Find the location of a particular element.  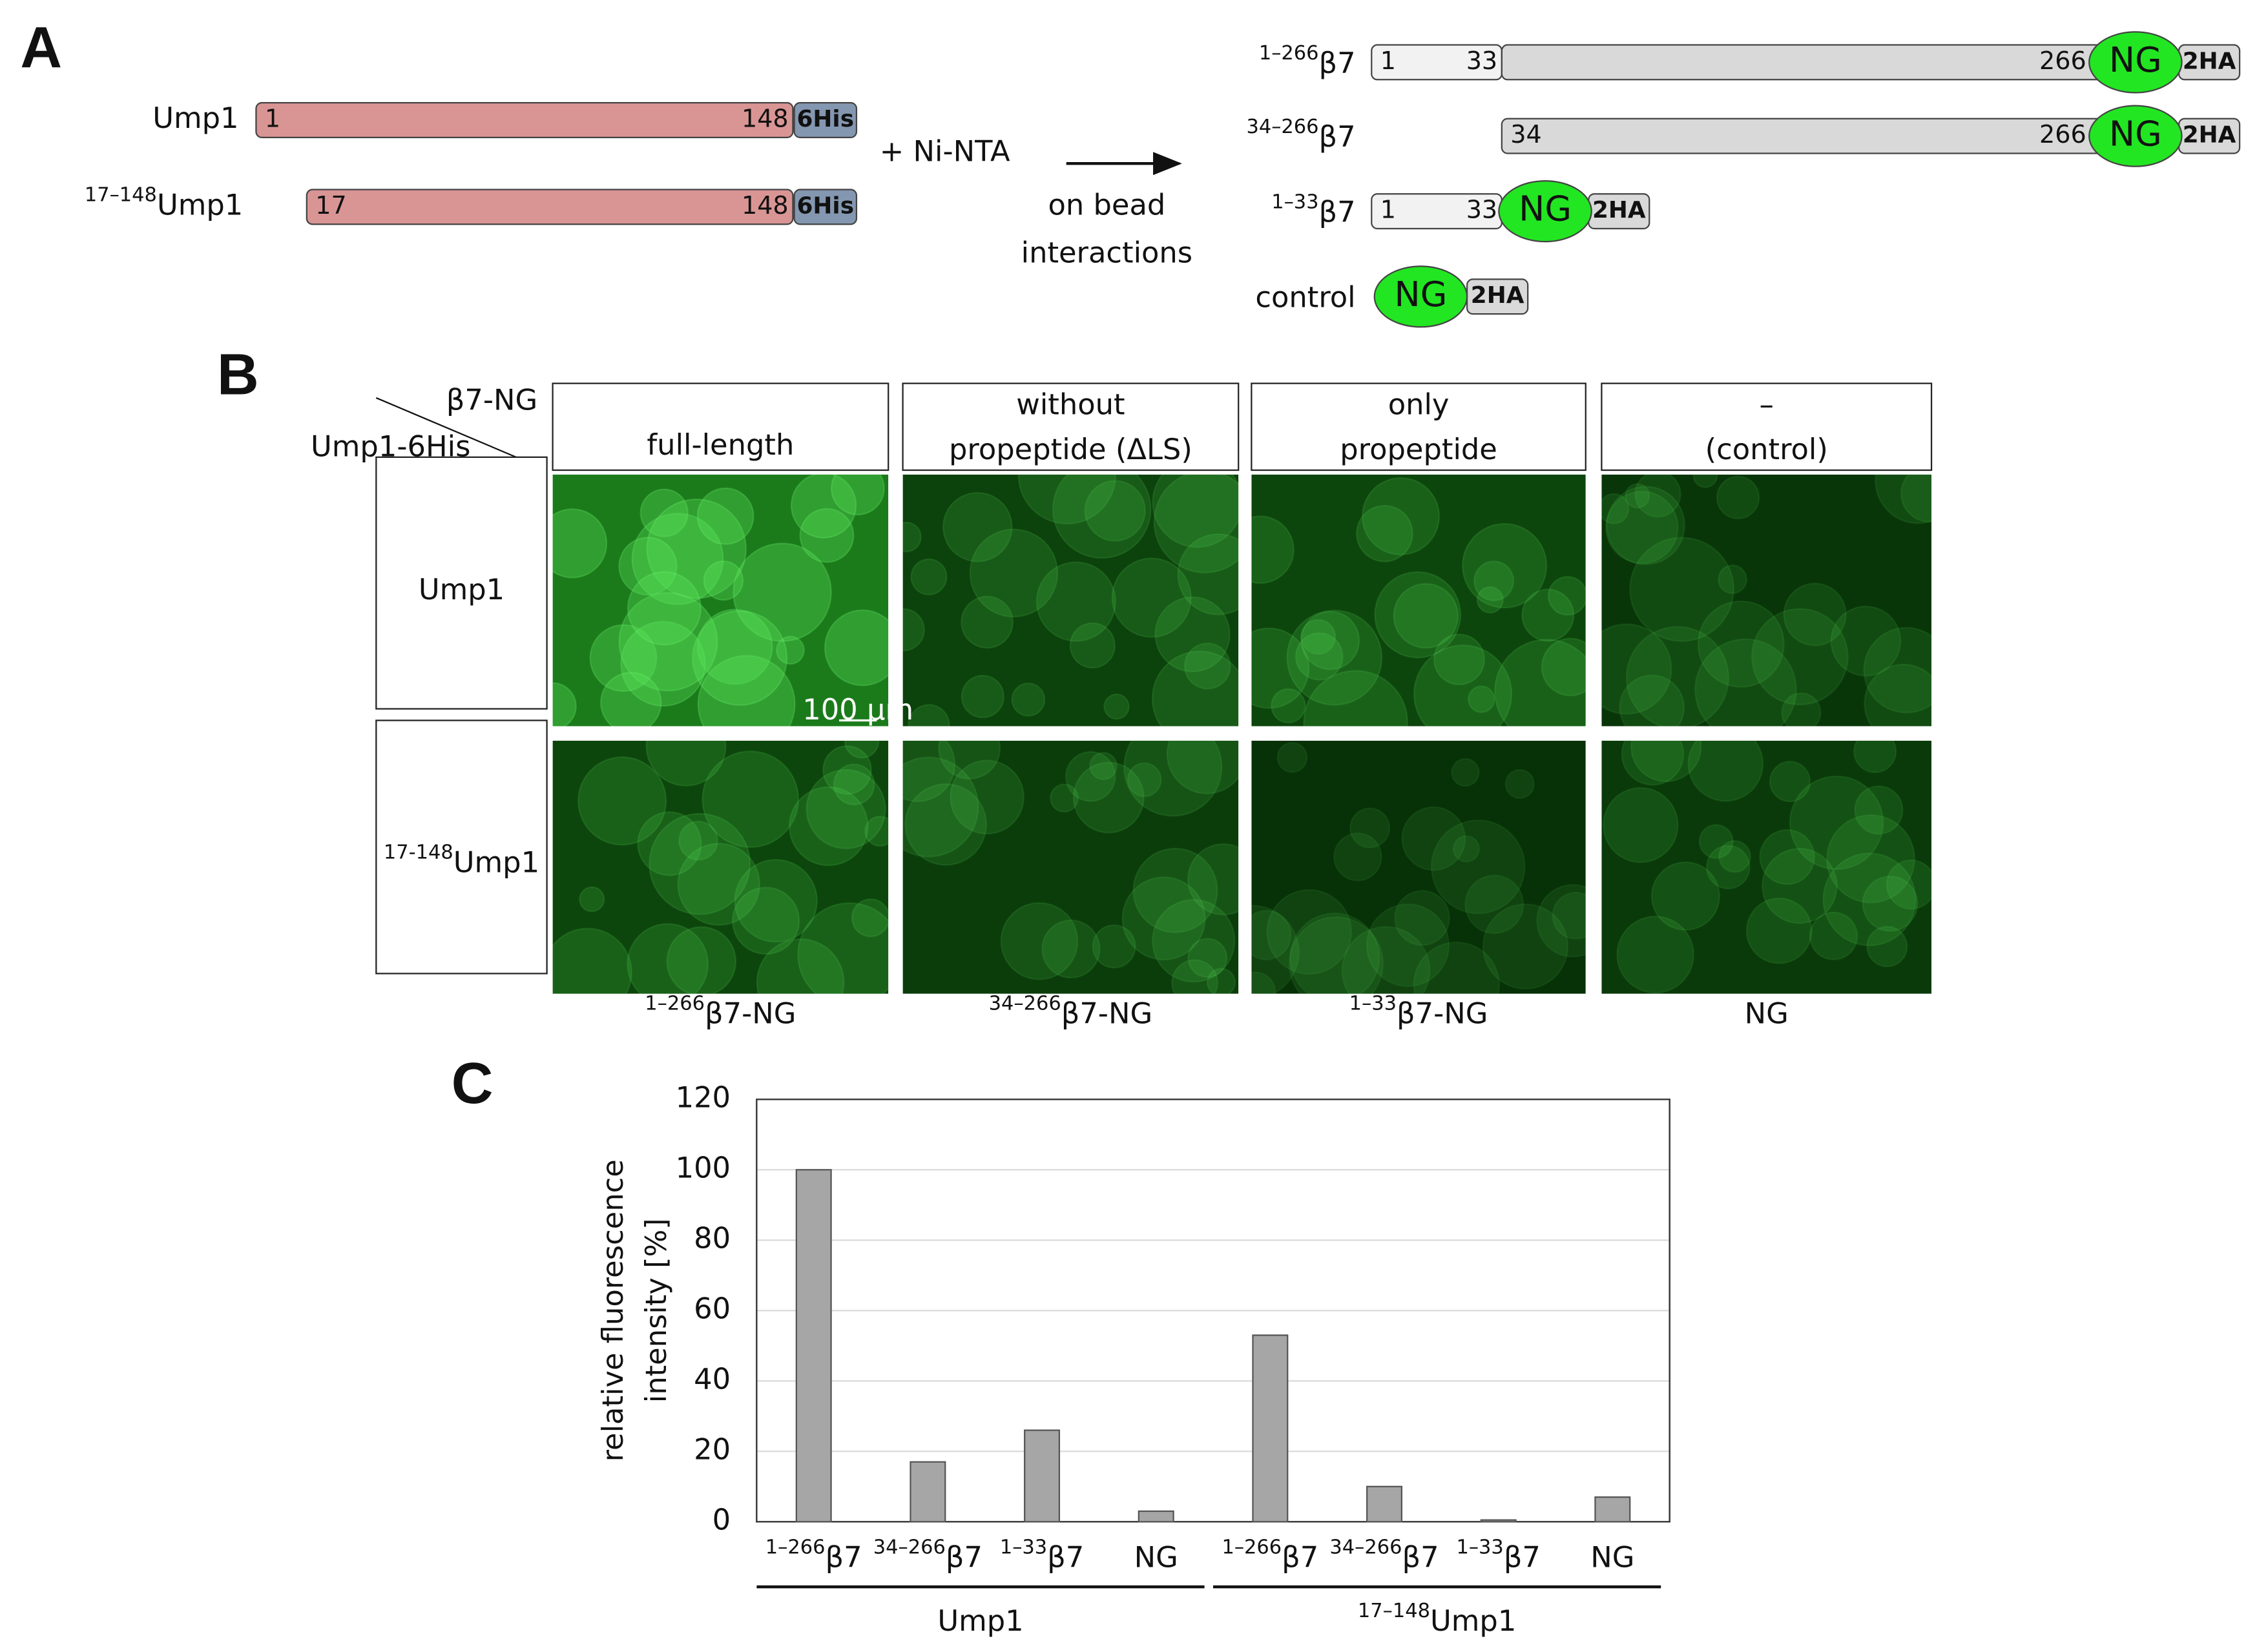

construct-name: 17–148Ump1 is located at coordinates (164, 203).